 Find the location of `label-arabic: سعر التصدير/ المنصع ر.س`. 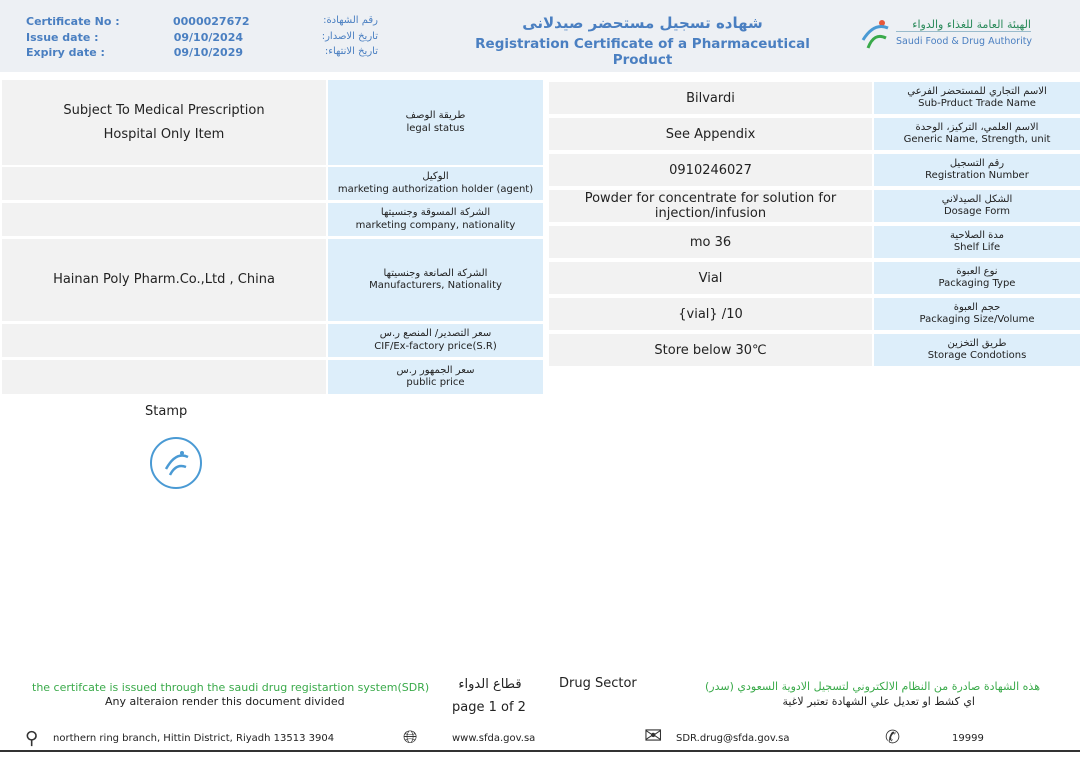

label-arabic: سعر التصدير/ المنصع ر.س is located at coordinates (435, 333).